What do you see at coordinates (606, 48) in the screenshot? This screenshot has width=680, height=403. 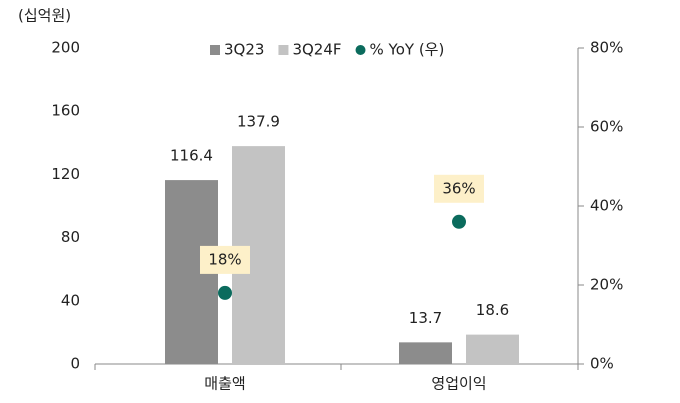 I see `y2-tick-label: 80%` at bounding box center [606, 48].